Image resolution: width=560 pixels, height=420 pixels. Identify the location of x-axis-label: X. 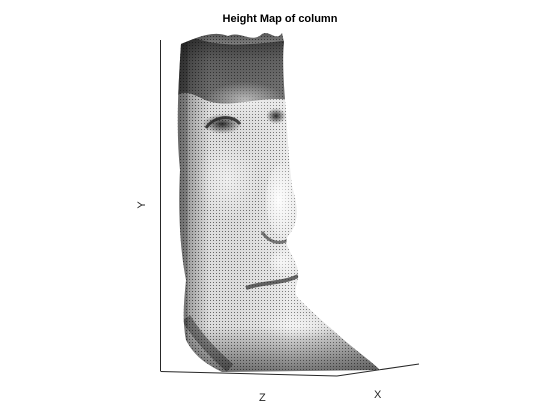
(378, 395).